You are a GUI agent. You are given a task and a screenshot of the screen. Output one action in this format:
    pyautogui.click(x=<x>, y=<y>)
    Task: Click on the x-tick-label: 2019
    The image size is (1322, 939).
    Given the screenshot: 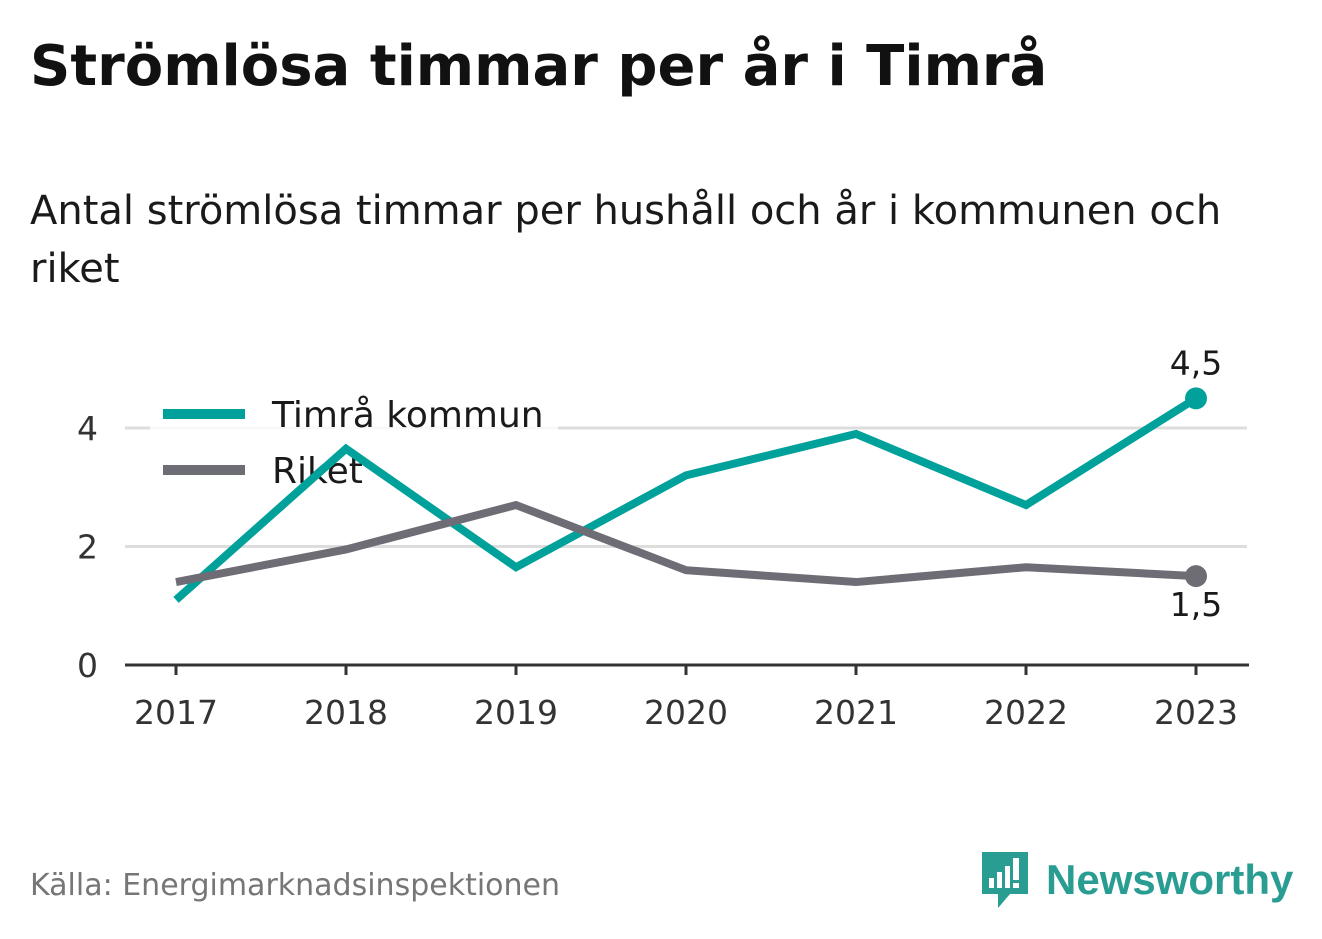 What is the action you would take?
    pyautogui.click(x=516, y=712)
    